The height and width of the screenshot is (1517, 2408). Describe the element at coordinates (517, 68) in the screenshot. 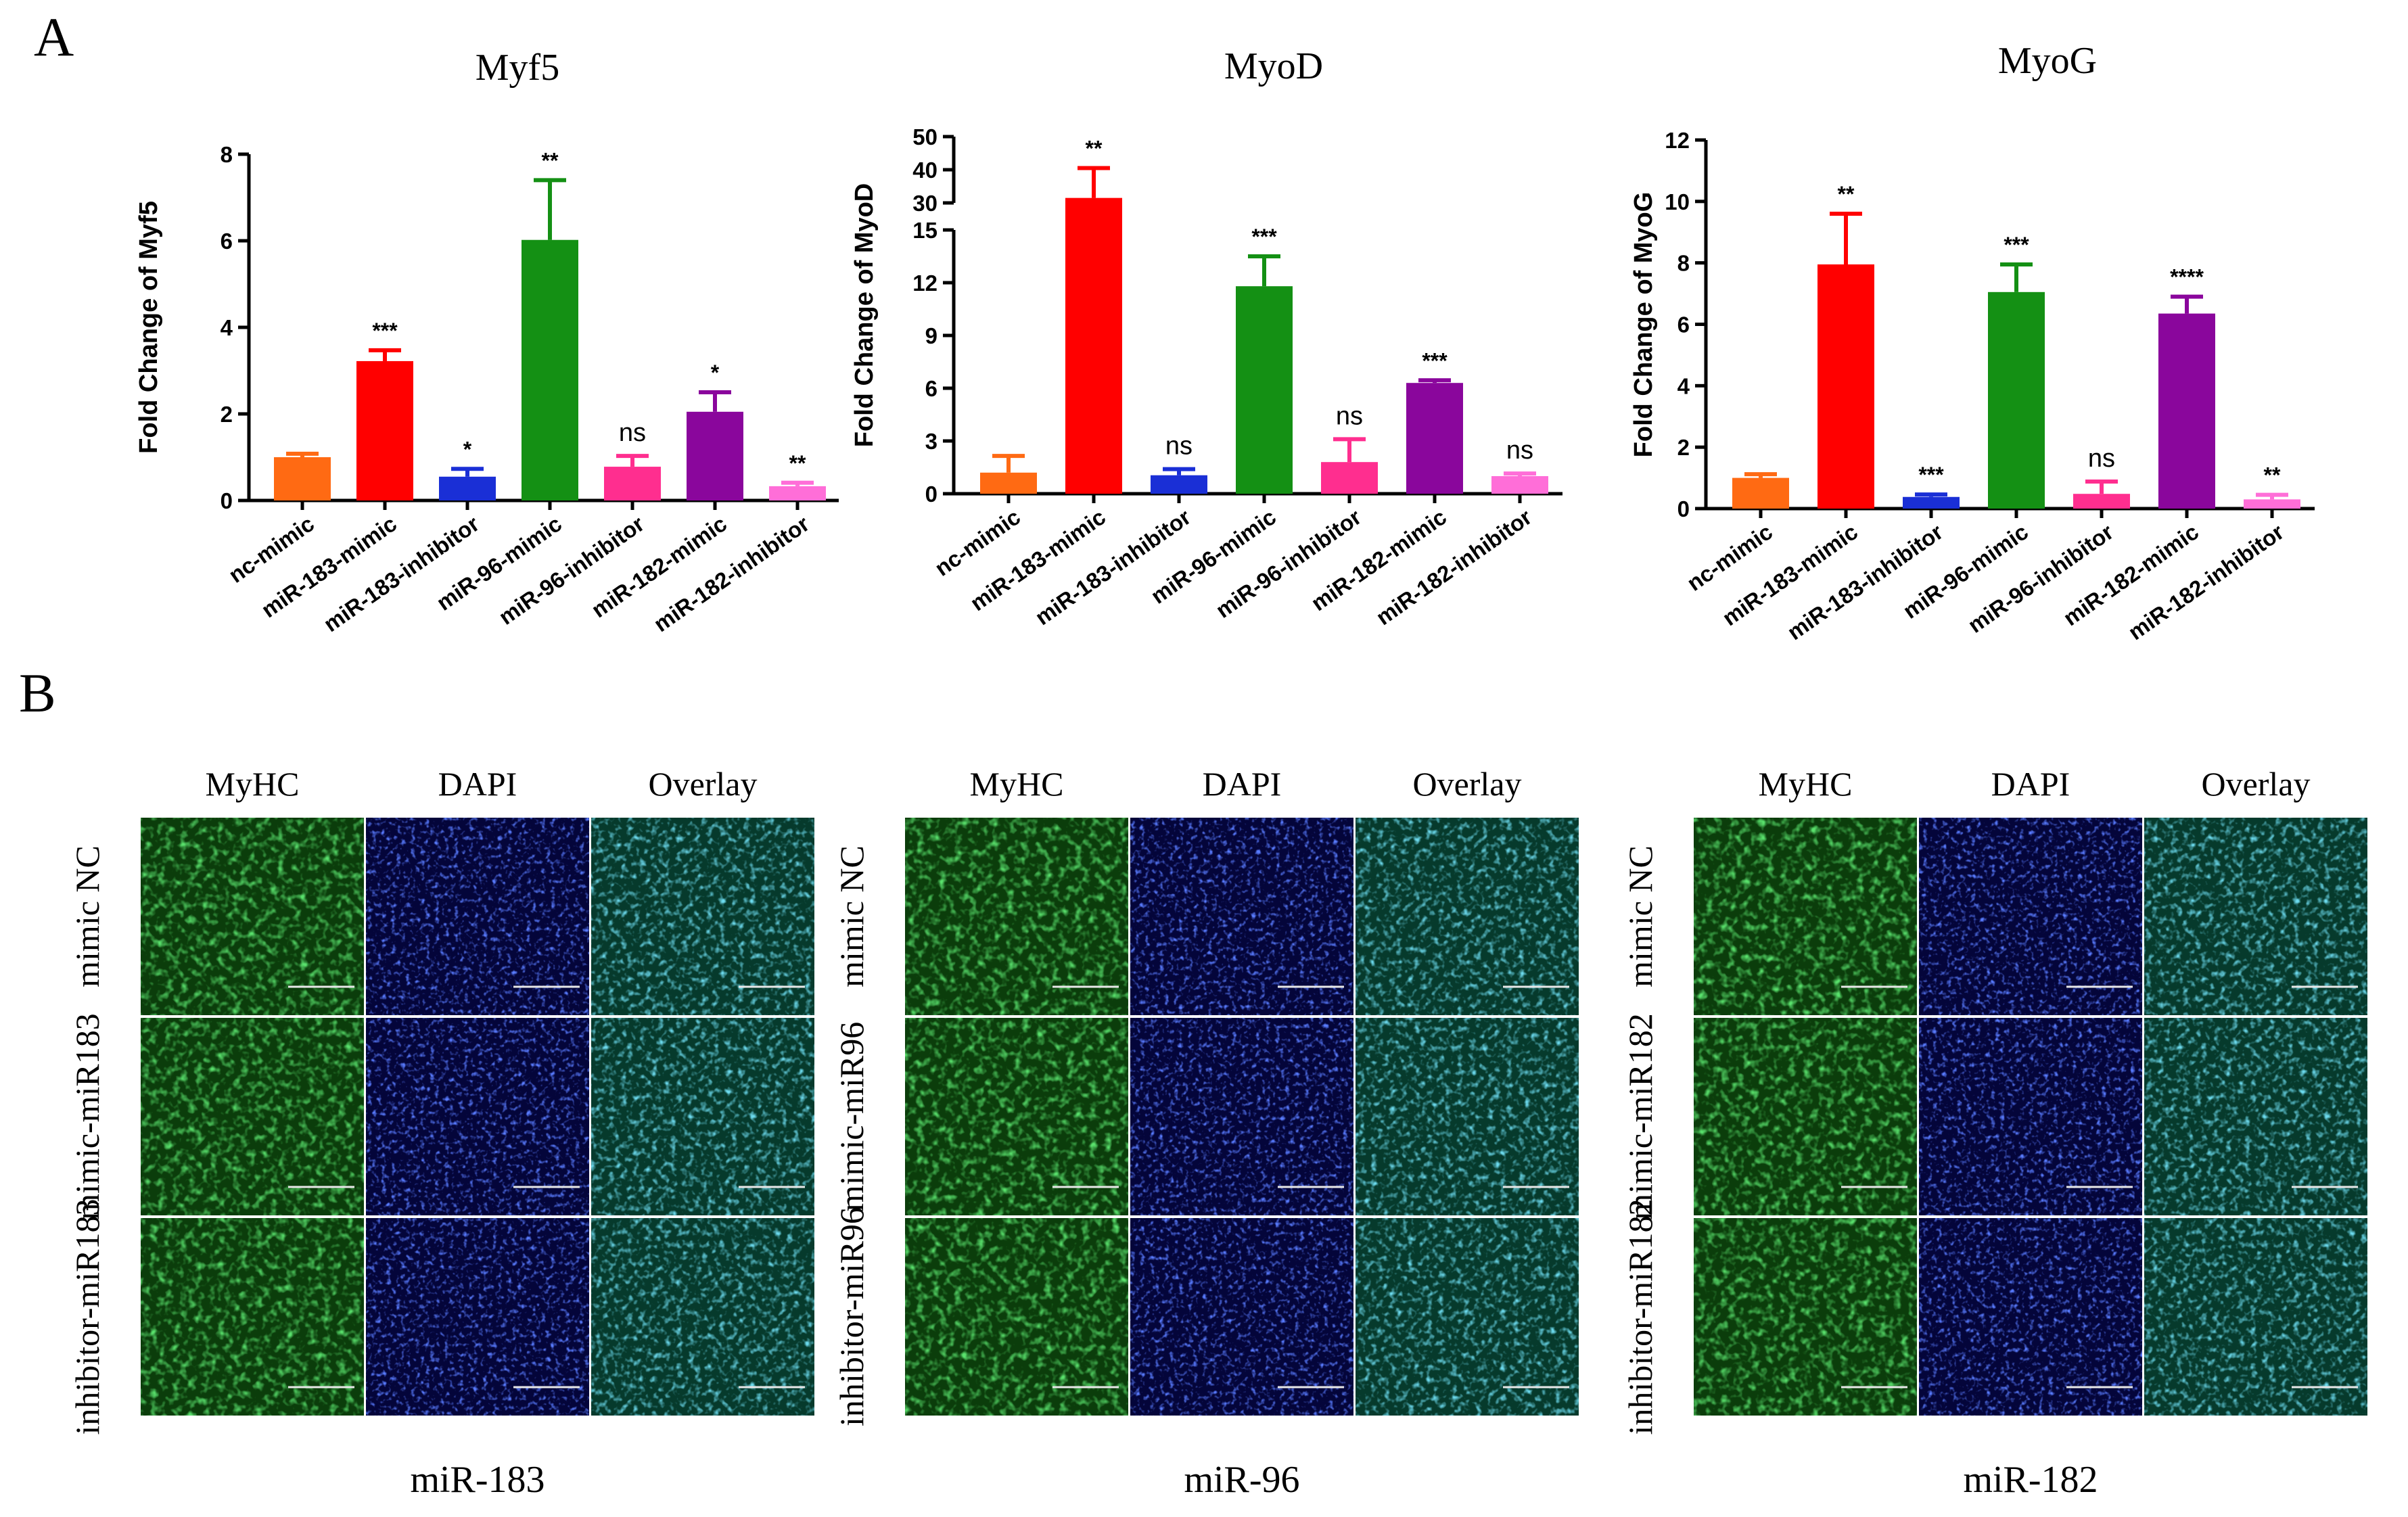

I see `chart-title: Myf5` at that location.